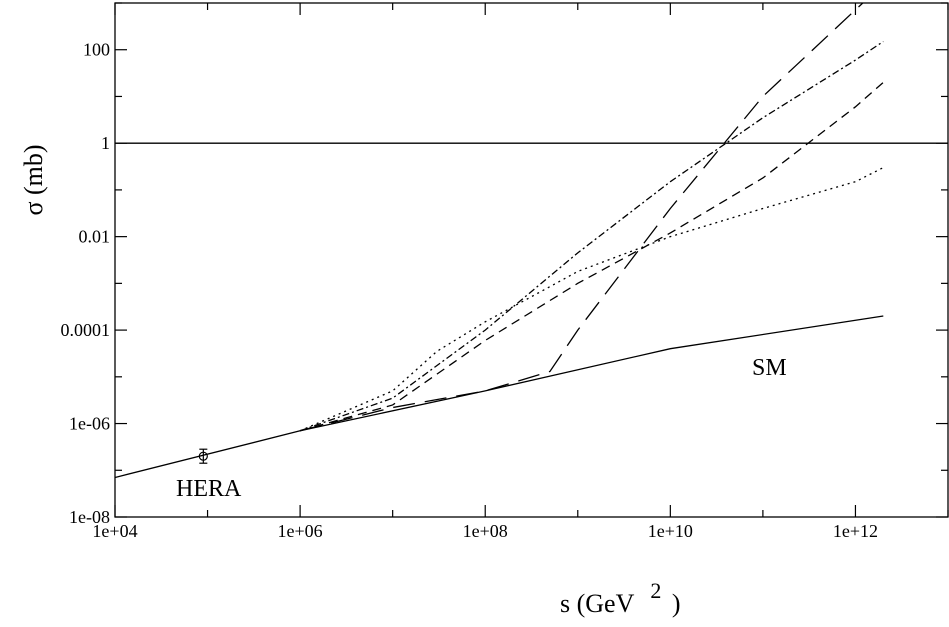 Image resolution: width=949 pixels, height=627 pixels. I want to click on x-tick-label: 1e+12, so click(855, 531).